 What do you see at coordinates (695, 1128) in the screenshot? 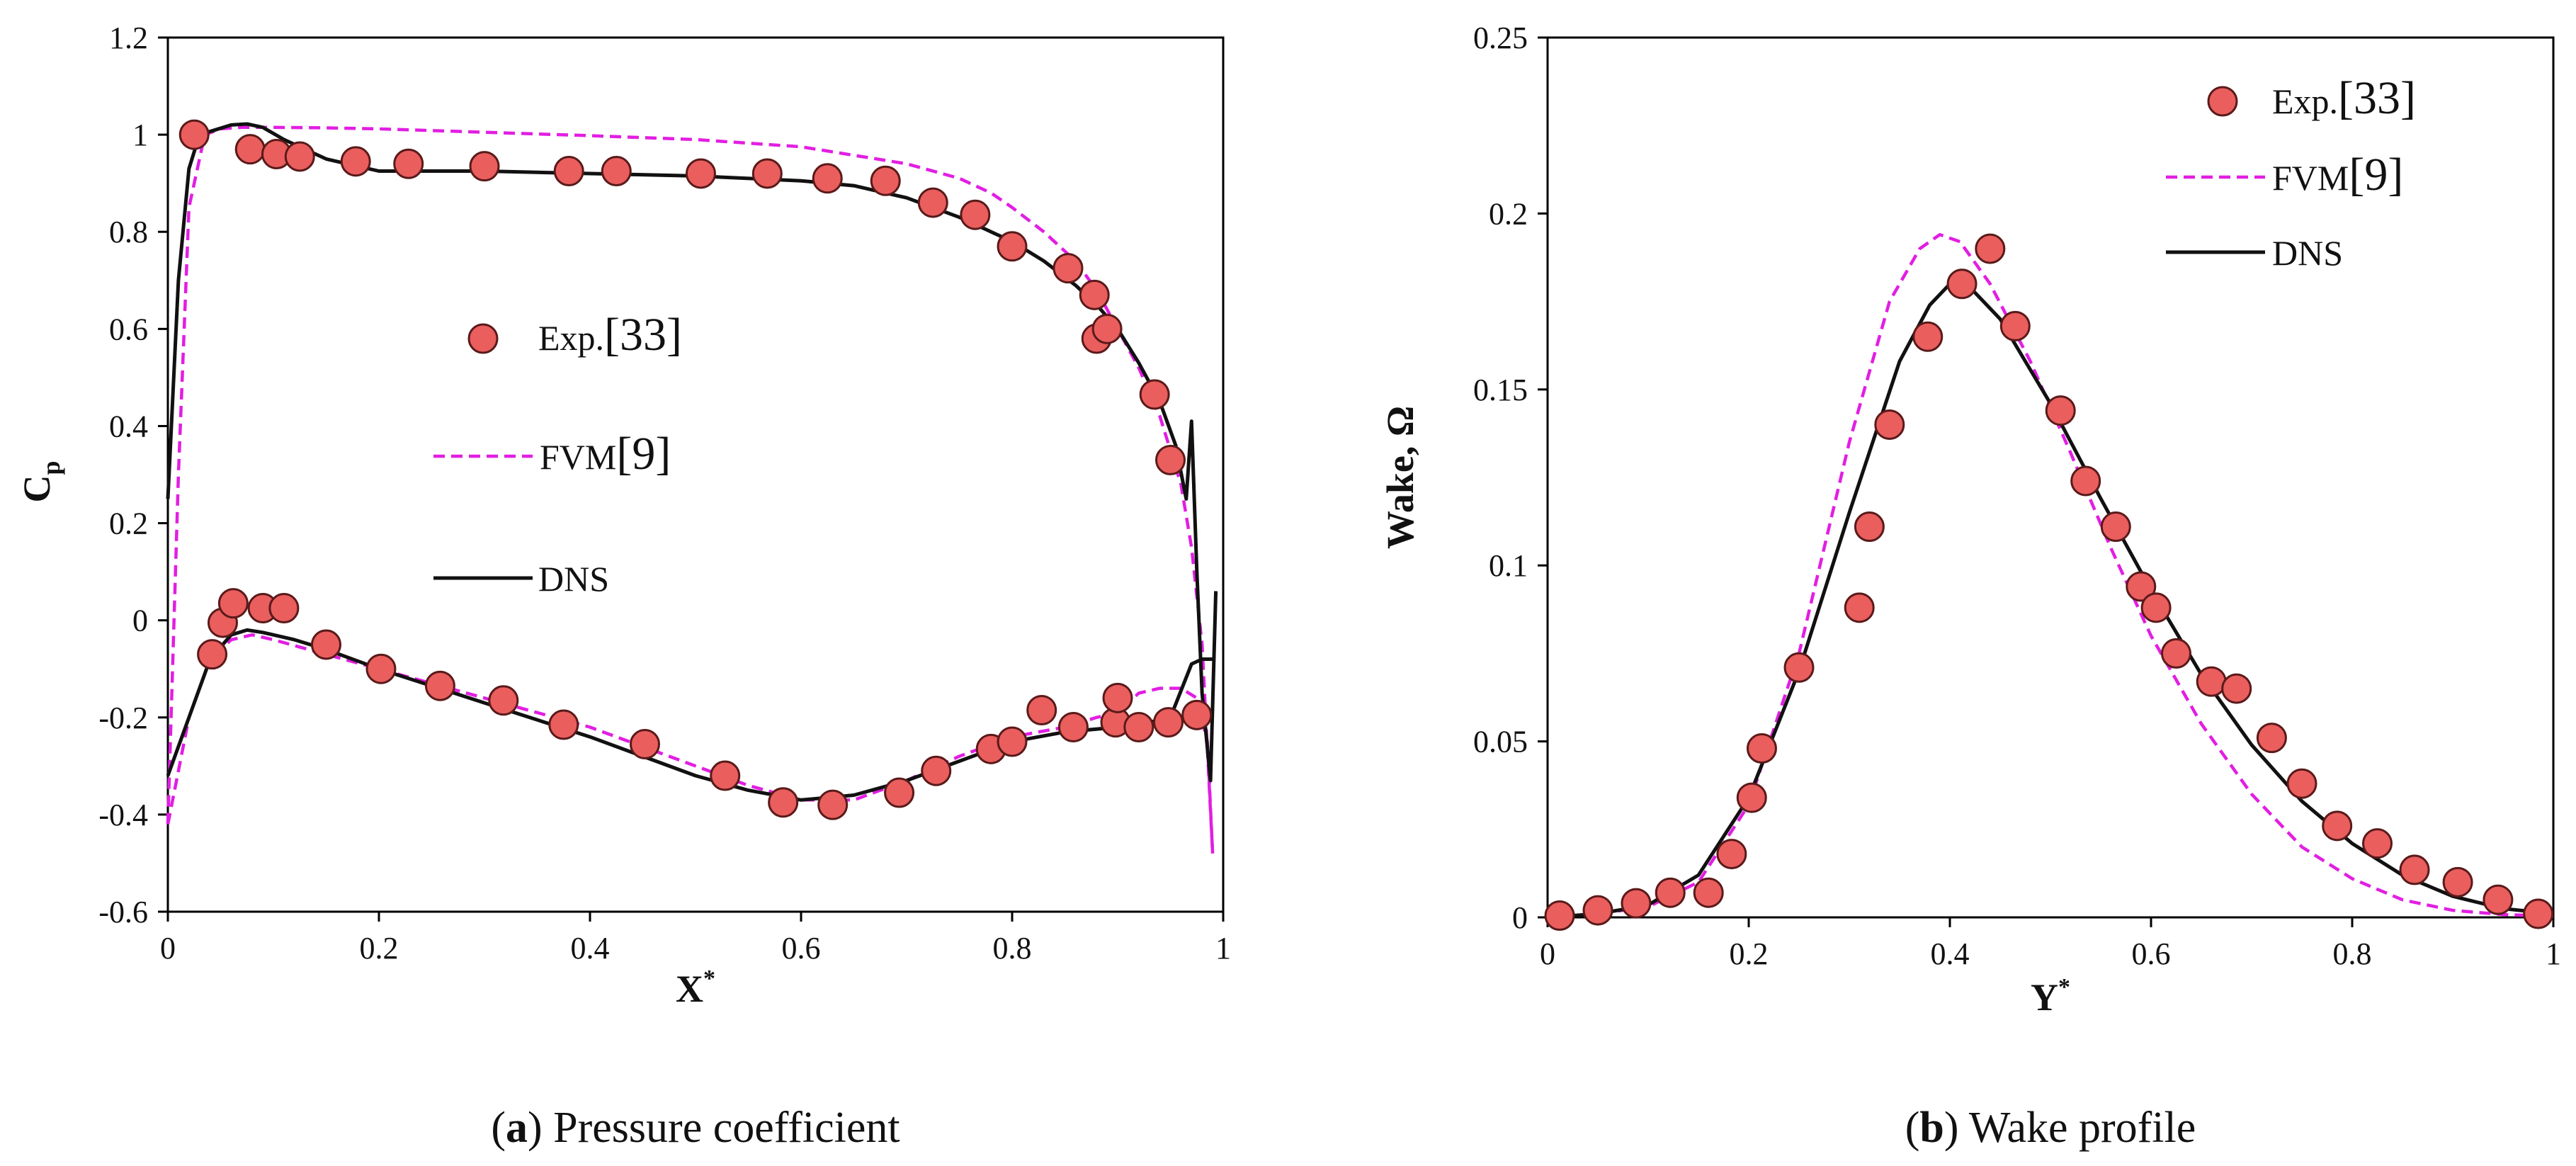
I see `panel-a-caption: (a) Pressure coefficient` at bounding box center [695, 1128].